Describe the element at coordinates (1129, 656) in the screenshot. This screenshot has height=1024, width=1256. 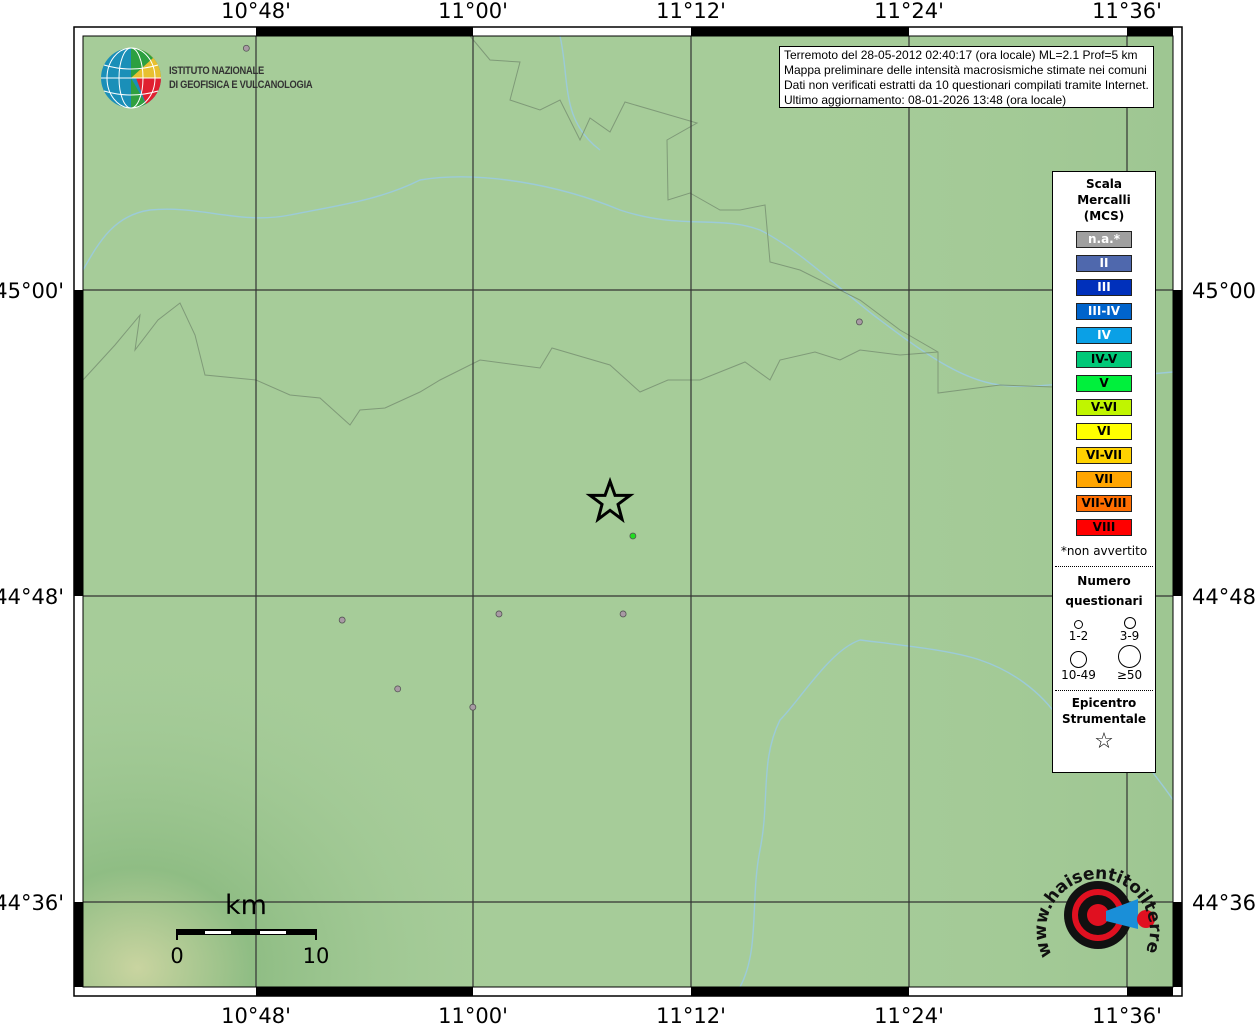
I see `circle-xlarge-icon` at that location.